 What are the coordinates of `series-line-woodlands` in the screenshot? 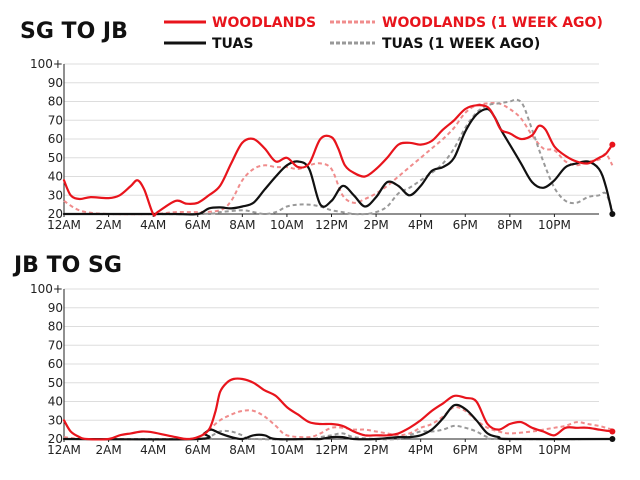 It's located at (338, 409).